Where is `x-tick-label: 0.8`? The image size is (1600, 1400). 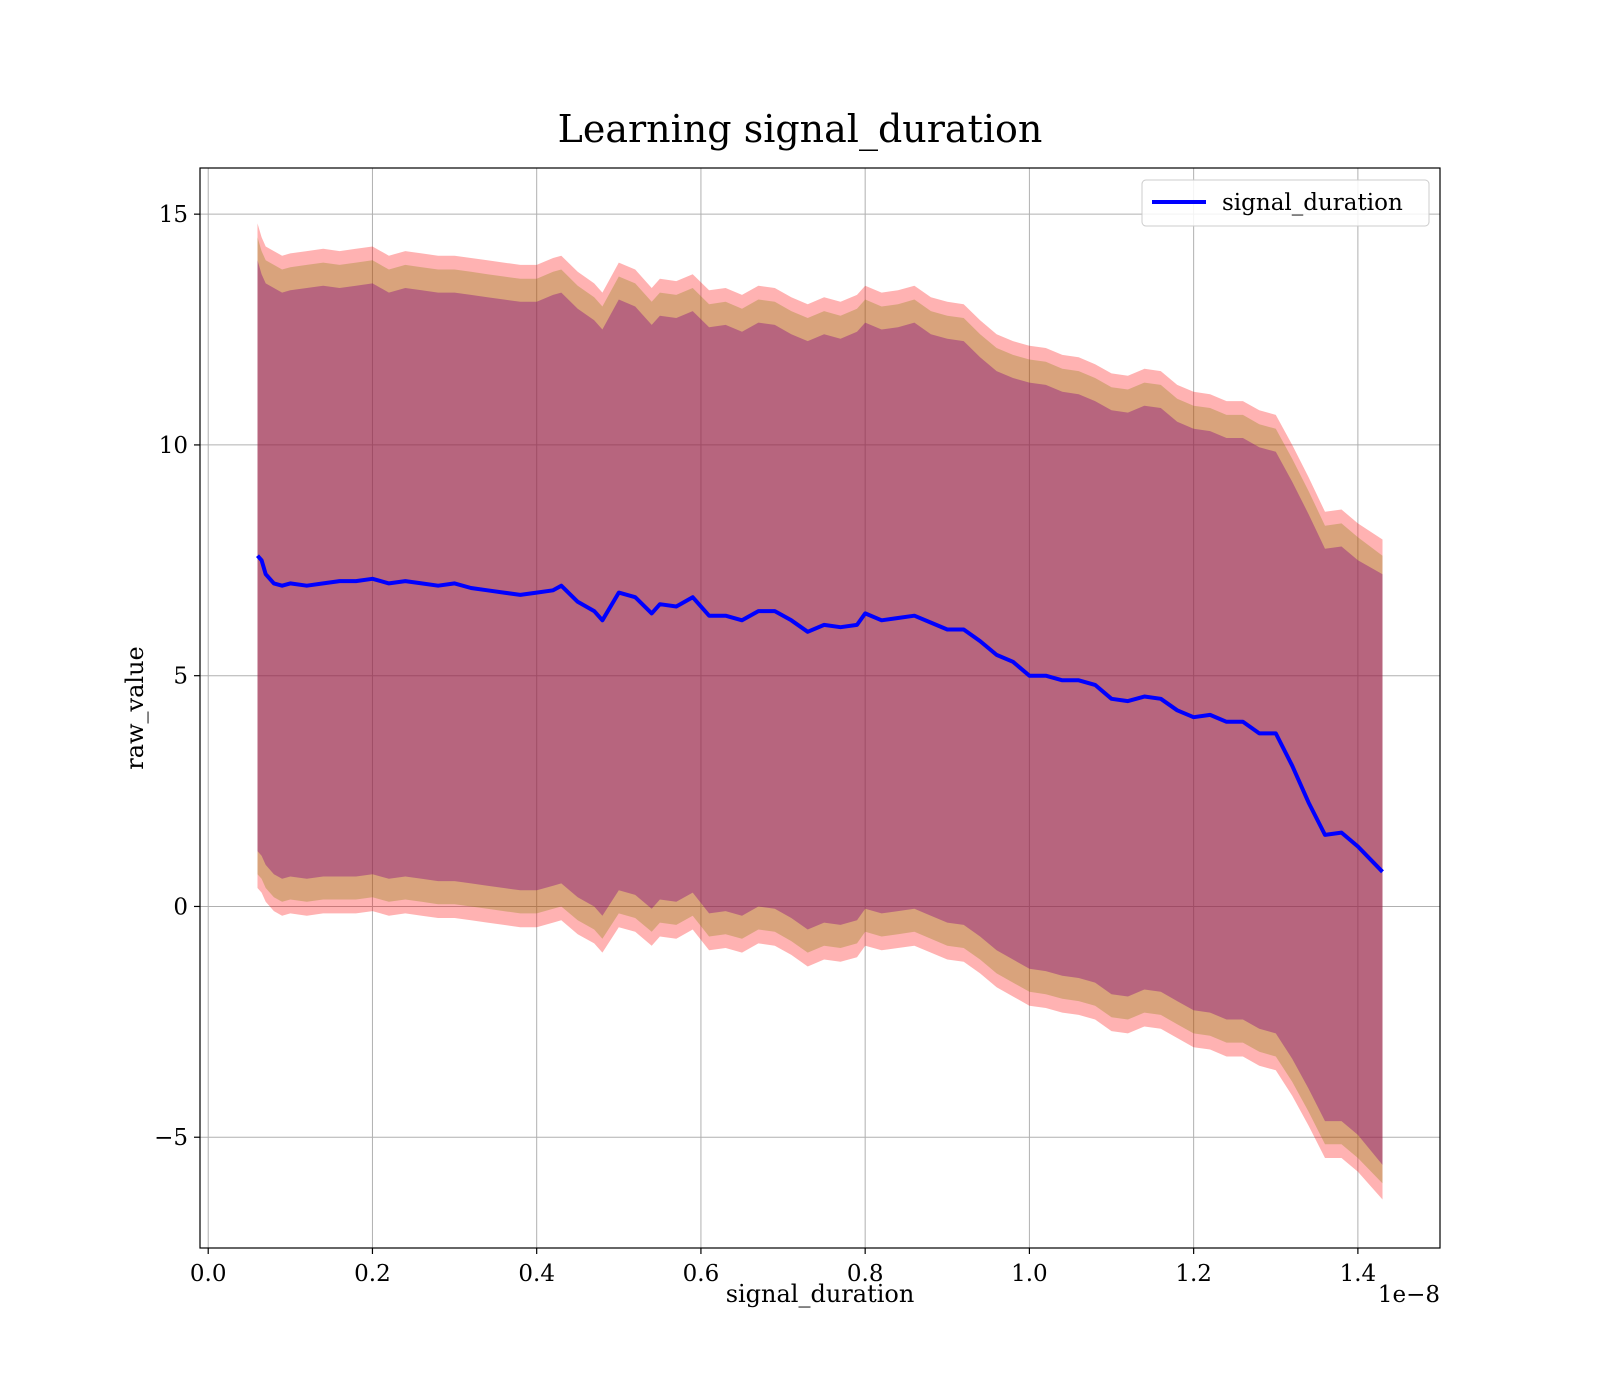
x-tick-label: 0.8 is located at coordinates (865, 1274).